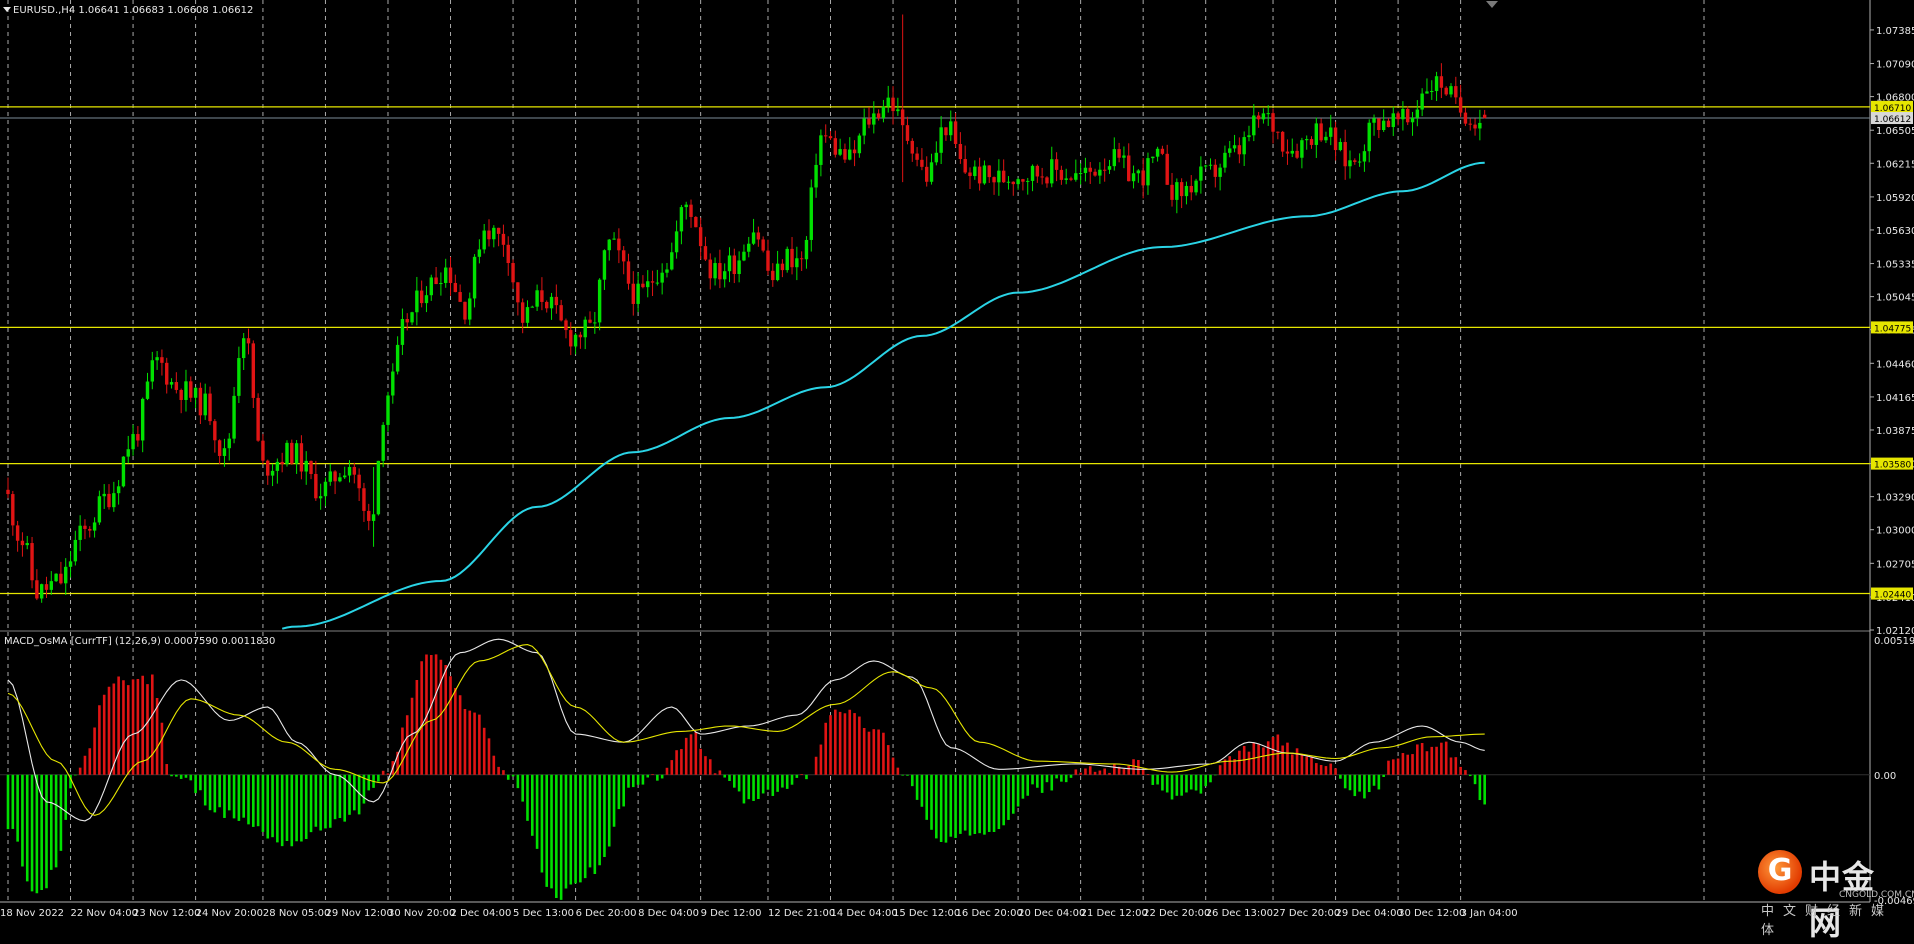  I want to click on chart-shift-marker-icon, so click(1492, 4).